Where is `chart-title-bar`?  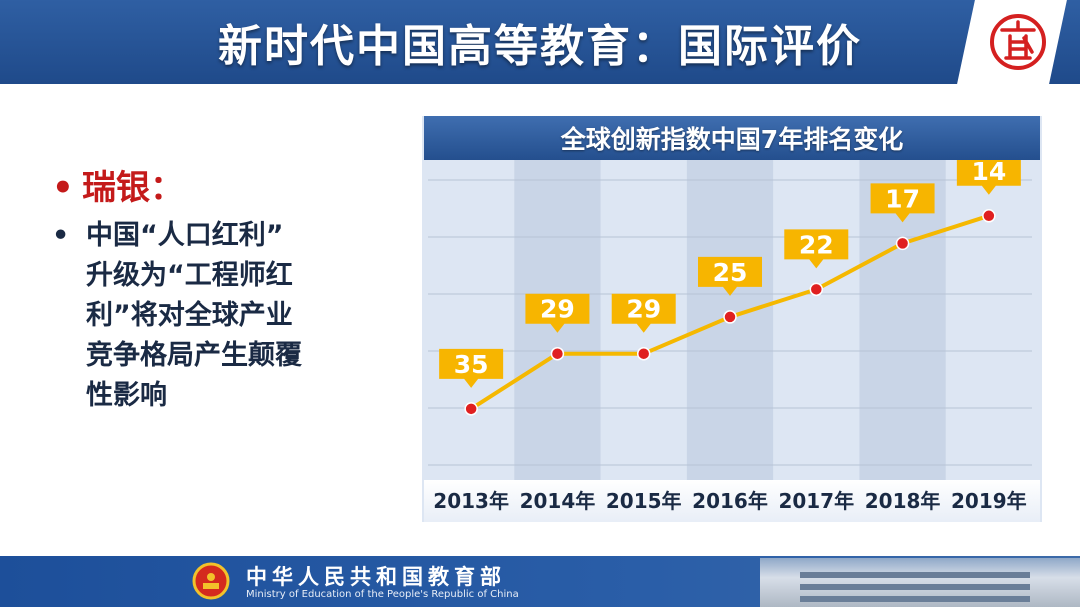
chart-title-bar is located at coordinates (732, 138).